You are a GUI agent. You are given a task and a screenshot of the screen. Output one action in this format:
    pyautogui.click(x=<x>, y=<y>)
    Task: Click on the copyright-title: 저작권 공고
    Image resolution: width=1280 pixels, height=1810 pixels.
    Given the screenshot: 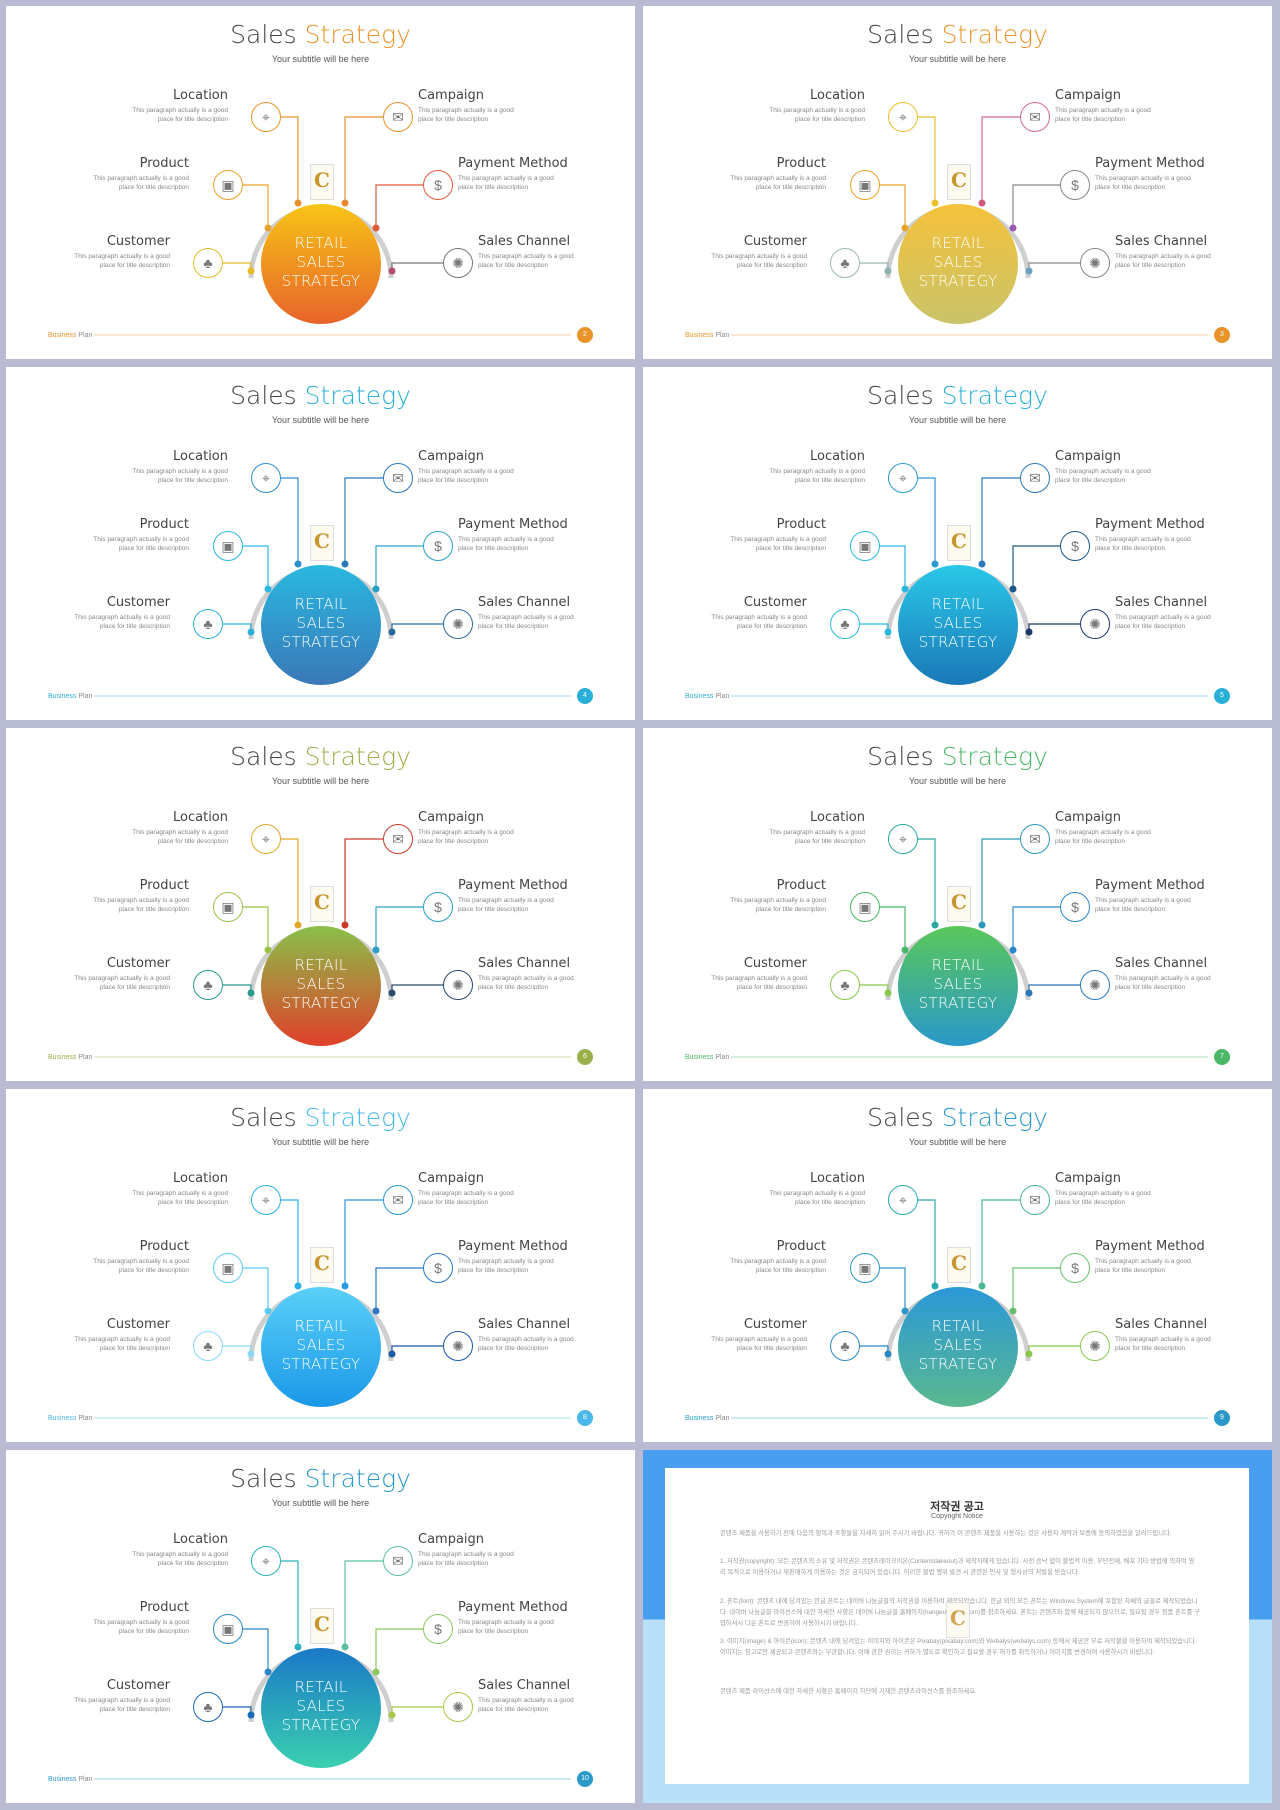 What is the action you would take?
    pyautogui.click(x=957, y=1507)
    